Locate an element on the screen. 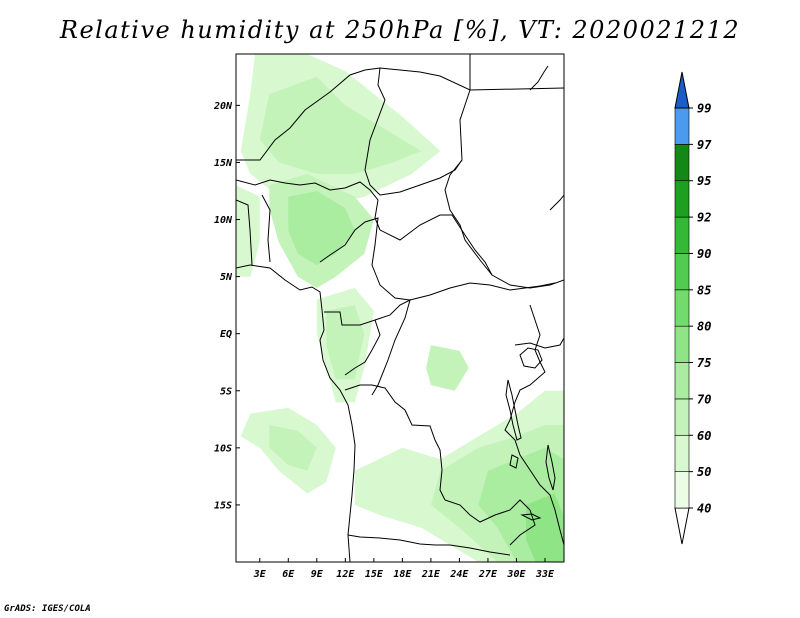 This screenshot has height=618, width=800. grads-credit: GrADS: IGES/COLA is located at coordinates (47, 609).